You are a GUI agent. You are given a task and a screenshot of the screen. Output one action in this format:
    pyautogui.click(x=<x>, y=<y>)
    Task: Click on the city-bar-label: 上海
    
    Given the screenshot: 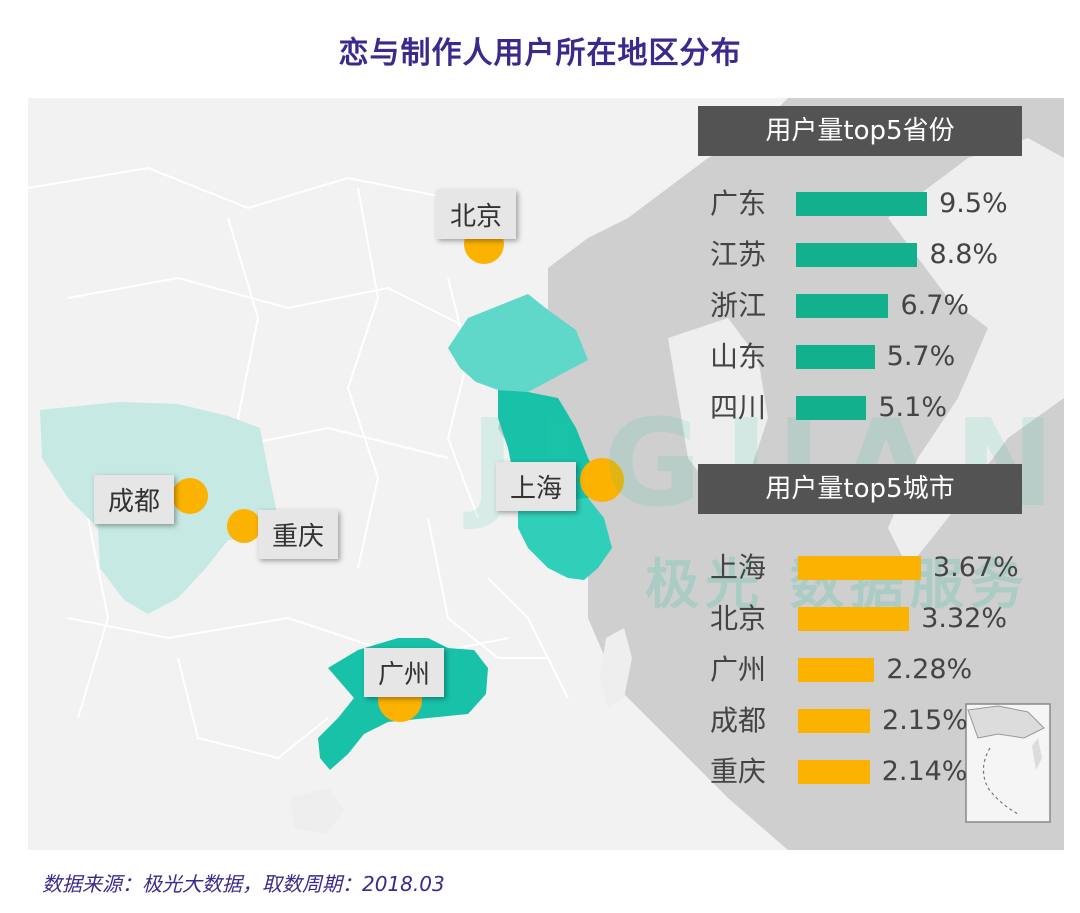 What is the action you would take?
    pyautogui.click(x=738, y=567)
    